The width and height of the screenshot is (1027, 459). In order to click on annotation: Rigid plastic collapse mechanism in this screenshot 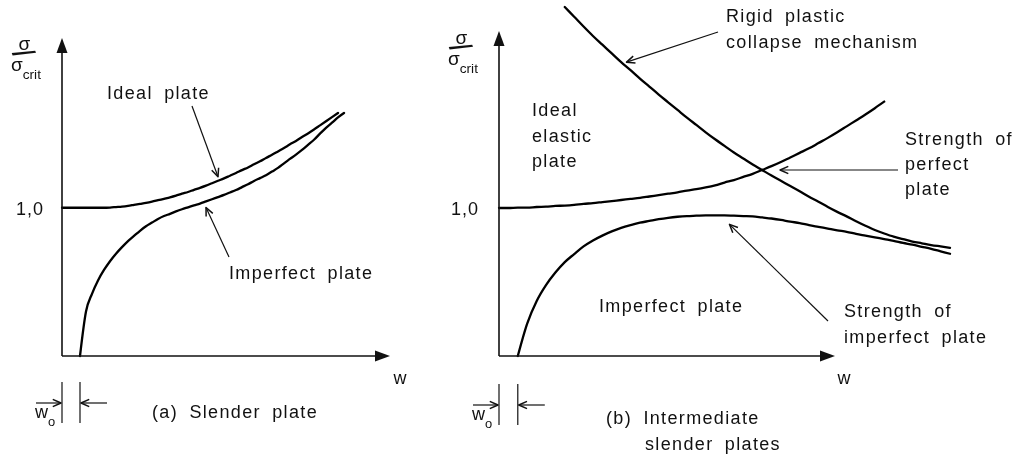, I will do `click(822, 29)`.